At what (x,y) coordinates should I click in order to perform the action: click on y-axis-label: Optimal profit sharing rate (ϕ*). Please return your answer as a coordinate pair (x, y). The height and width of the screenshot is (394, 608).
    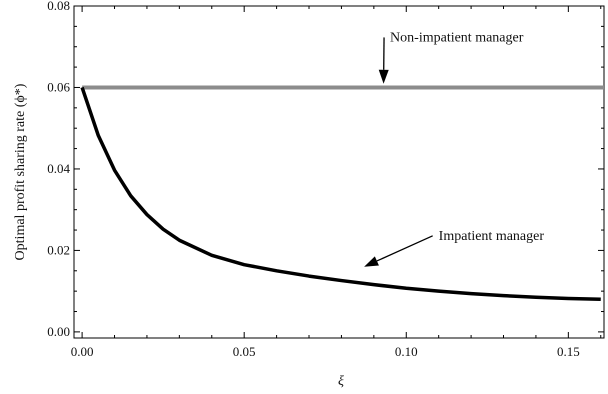
    Looking at the image, I should click on (20, 171).